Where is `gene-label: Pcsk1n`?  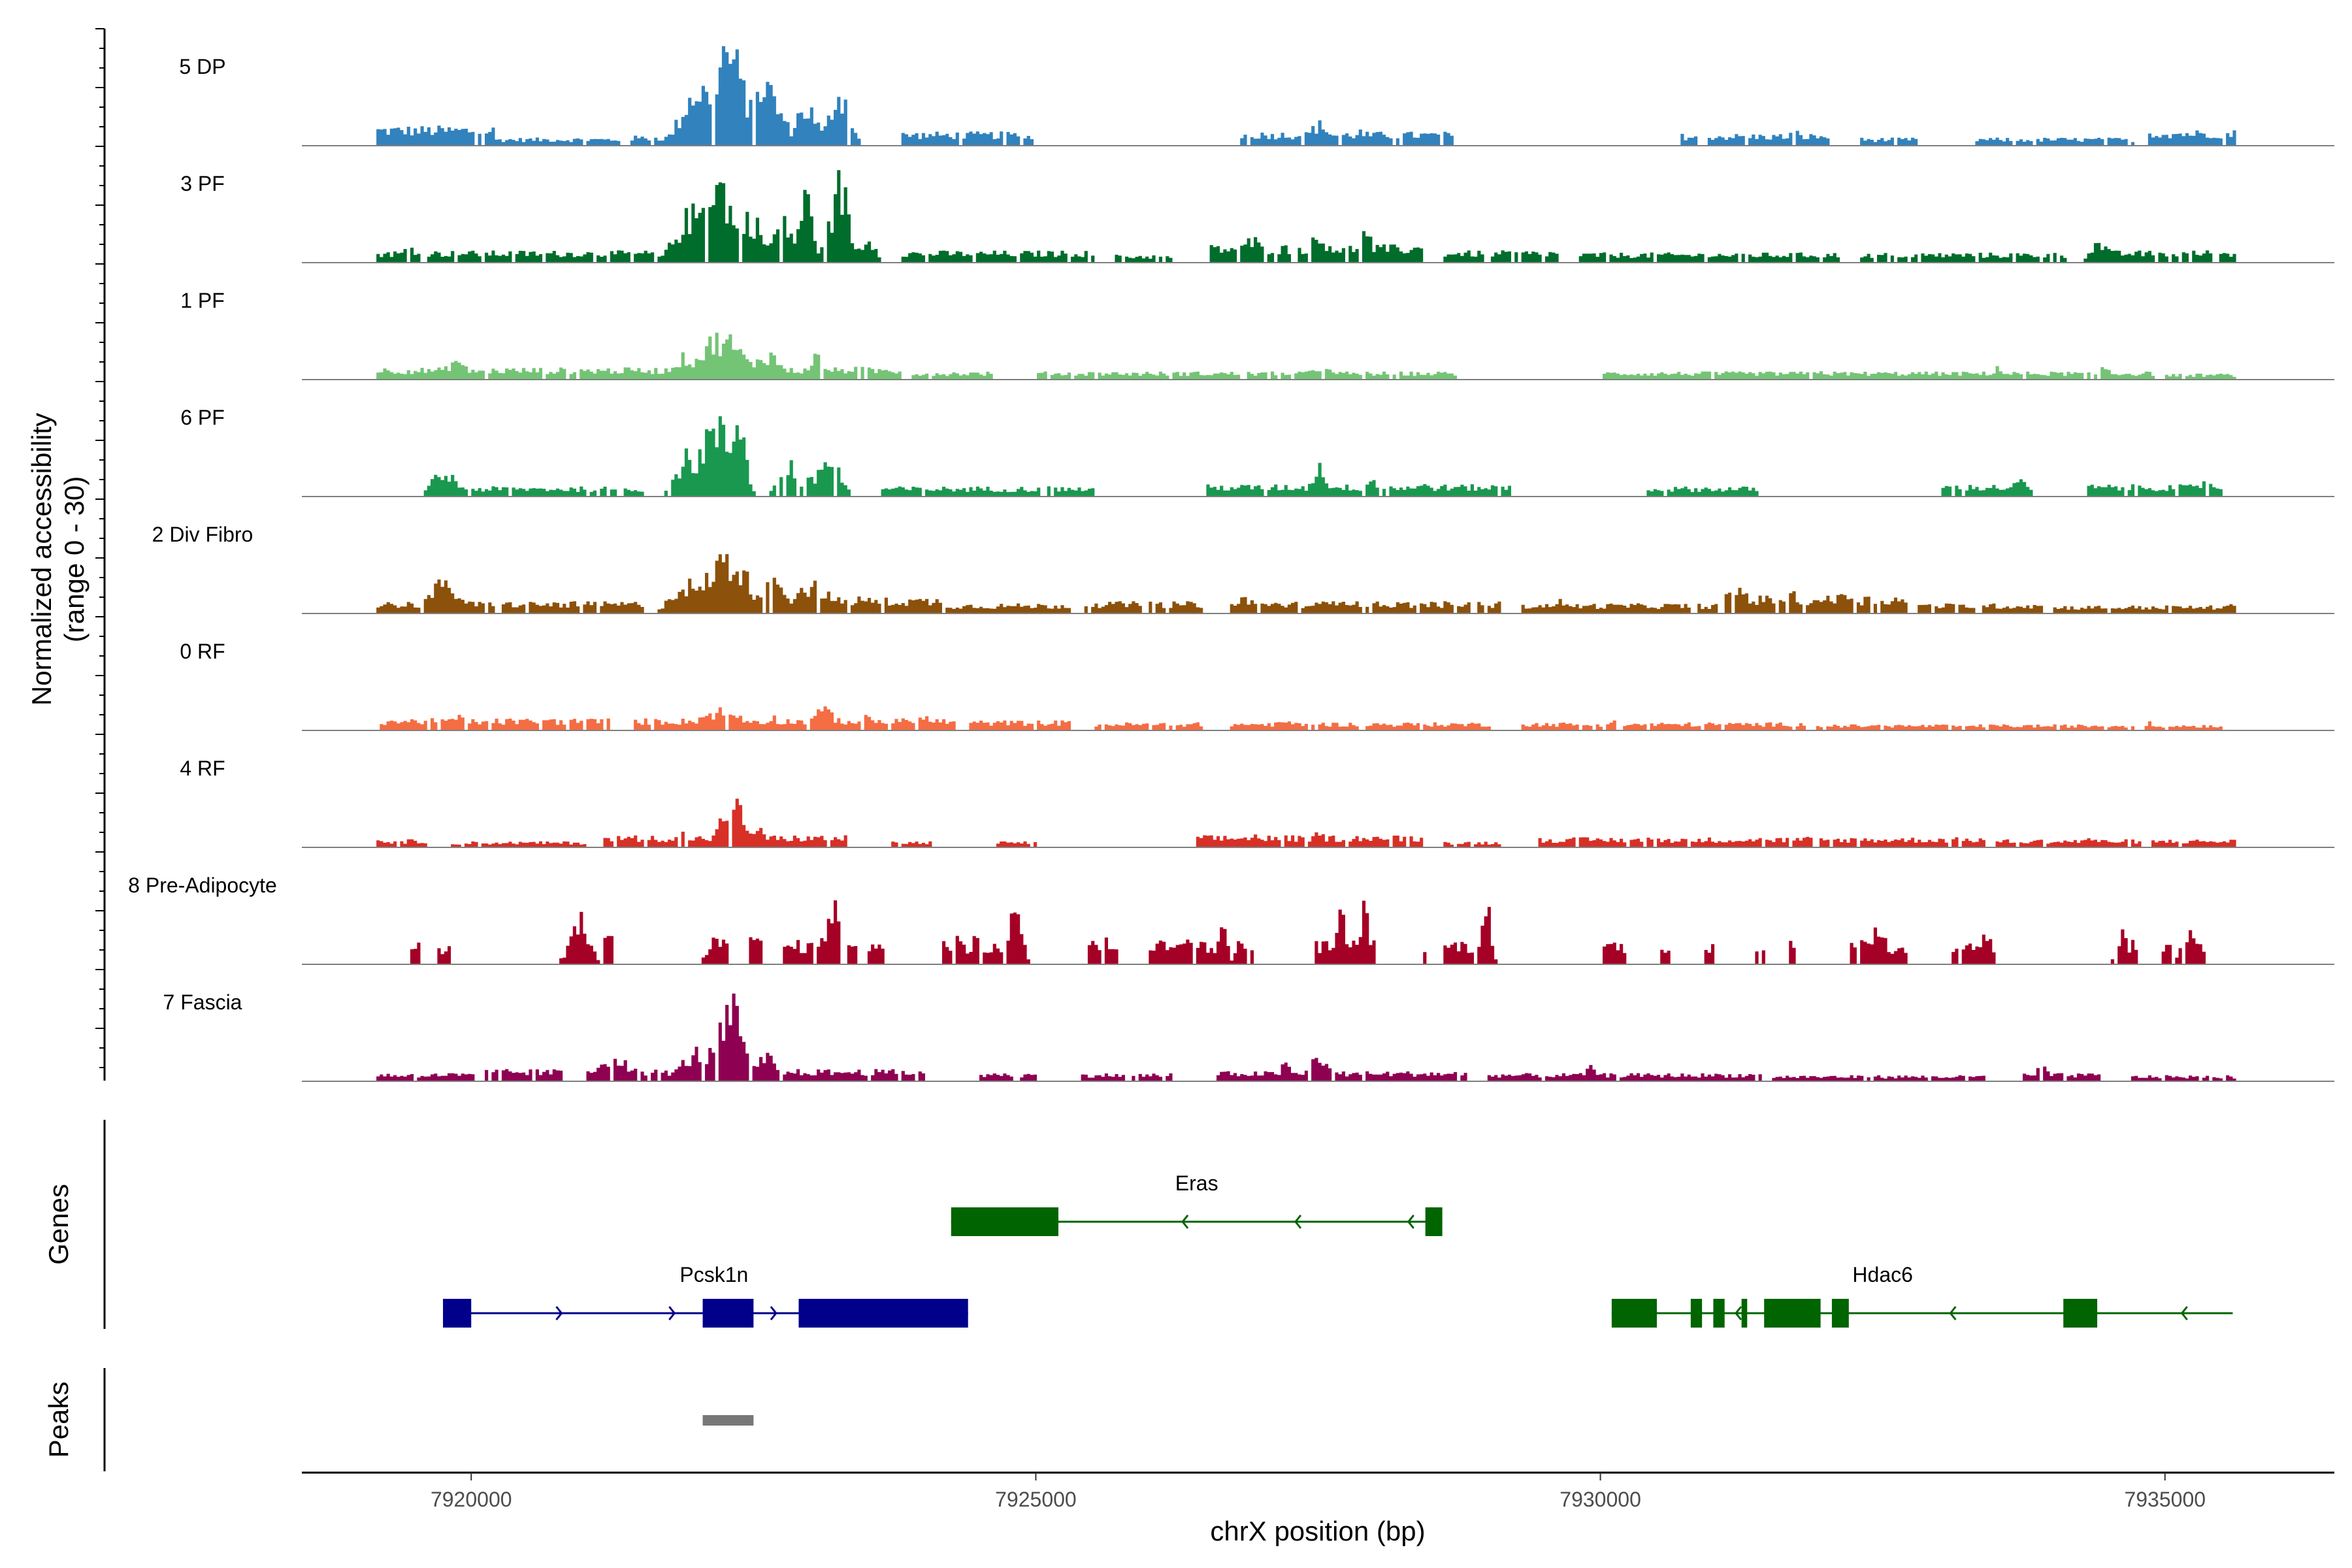 gene-label: Pcsk1n is located at coordinates (713, 1274).